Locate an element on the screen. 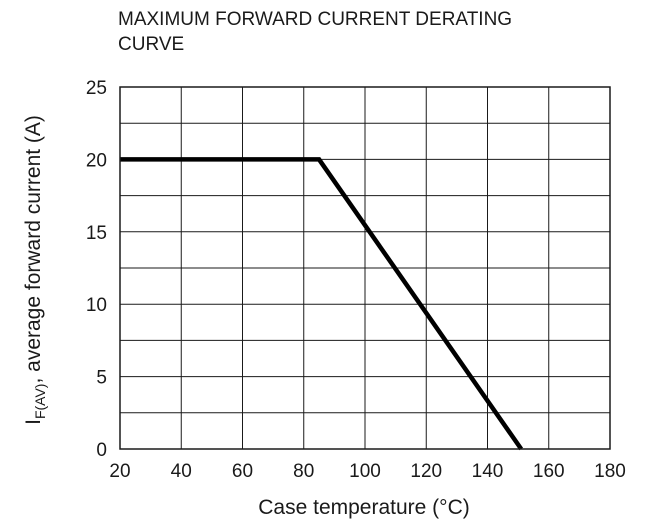 The width and height of the screenshot is (650, 524). y-tick-label: 10 is located at coordinates (96, 305).